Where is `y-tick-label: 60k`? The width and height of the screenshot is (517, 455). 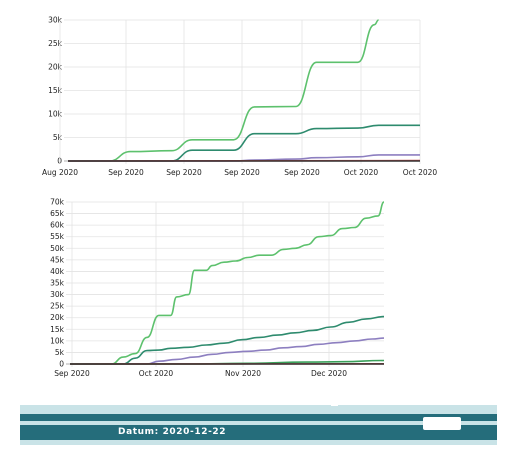
y-tick-label: 60k is located at coordinates (57, 225).